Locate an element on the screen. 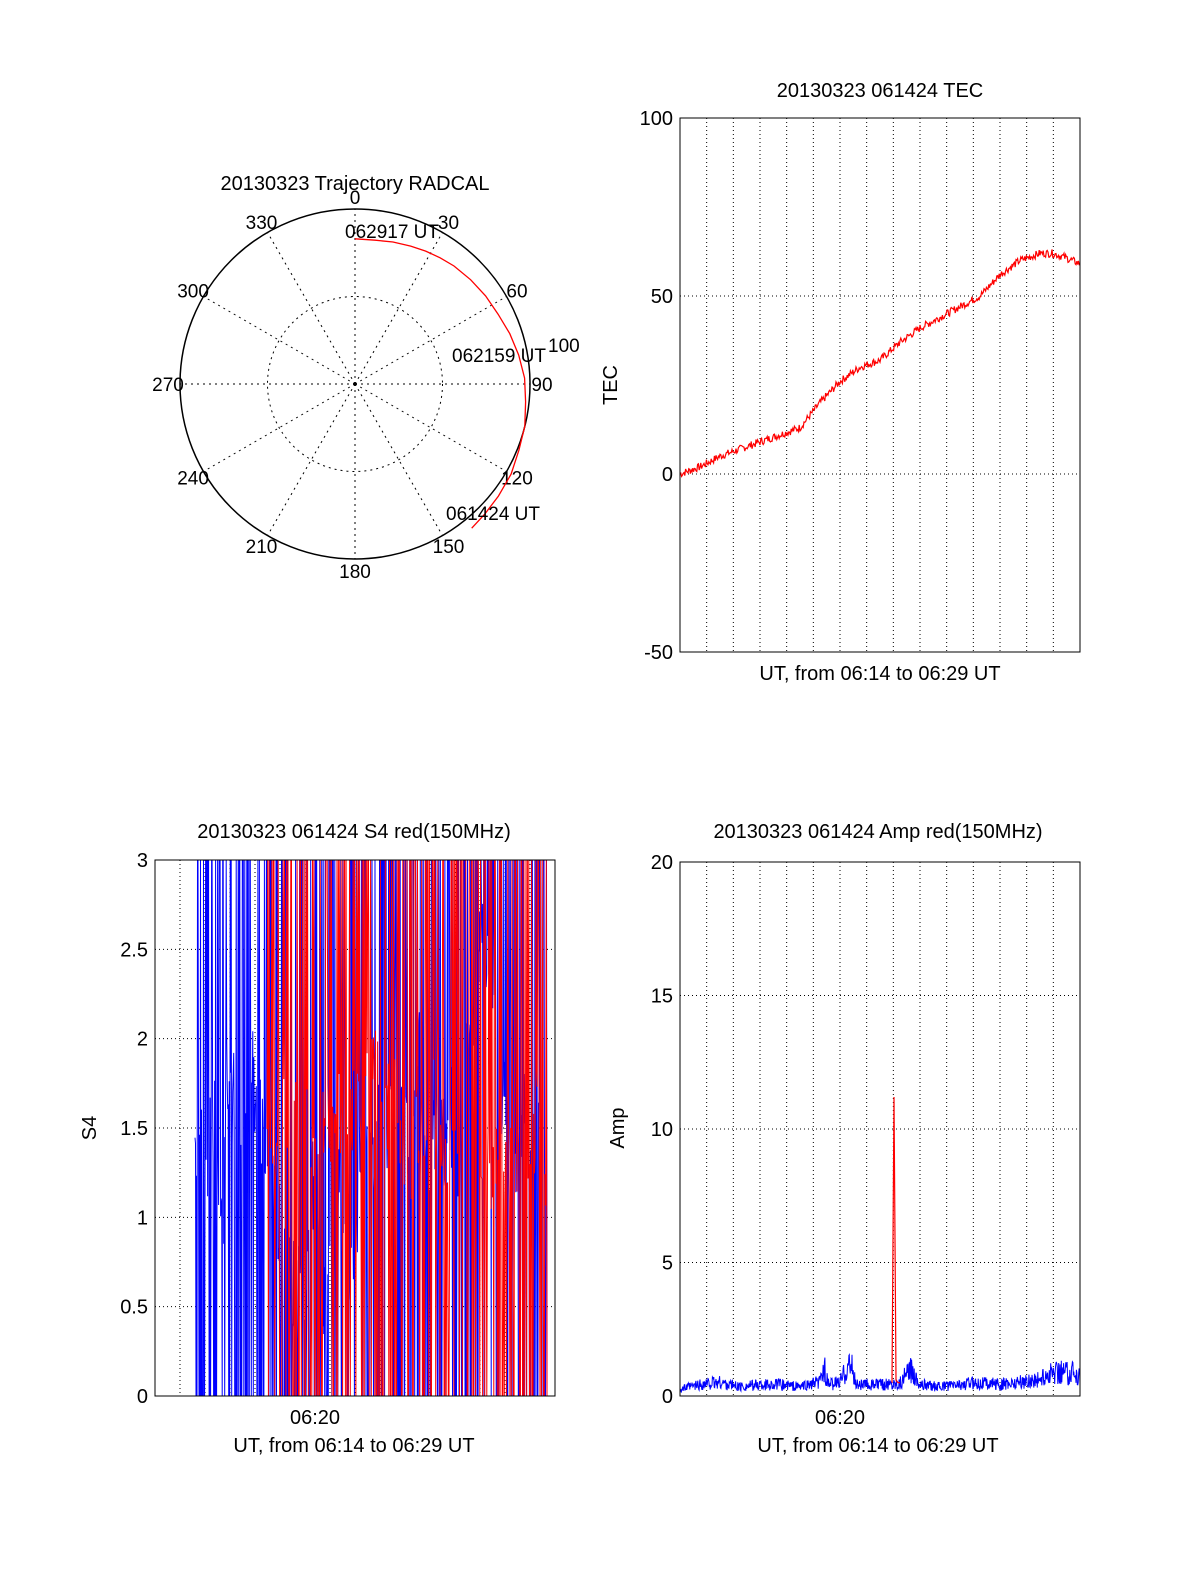  tec-series is located at coordinates (879, 363).